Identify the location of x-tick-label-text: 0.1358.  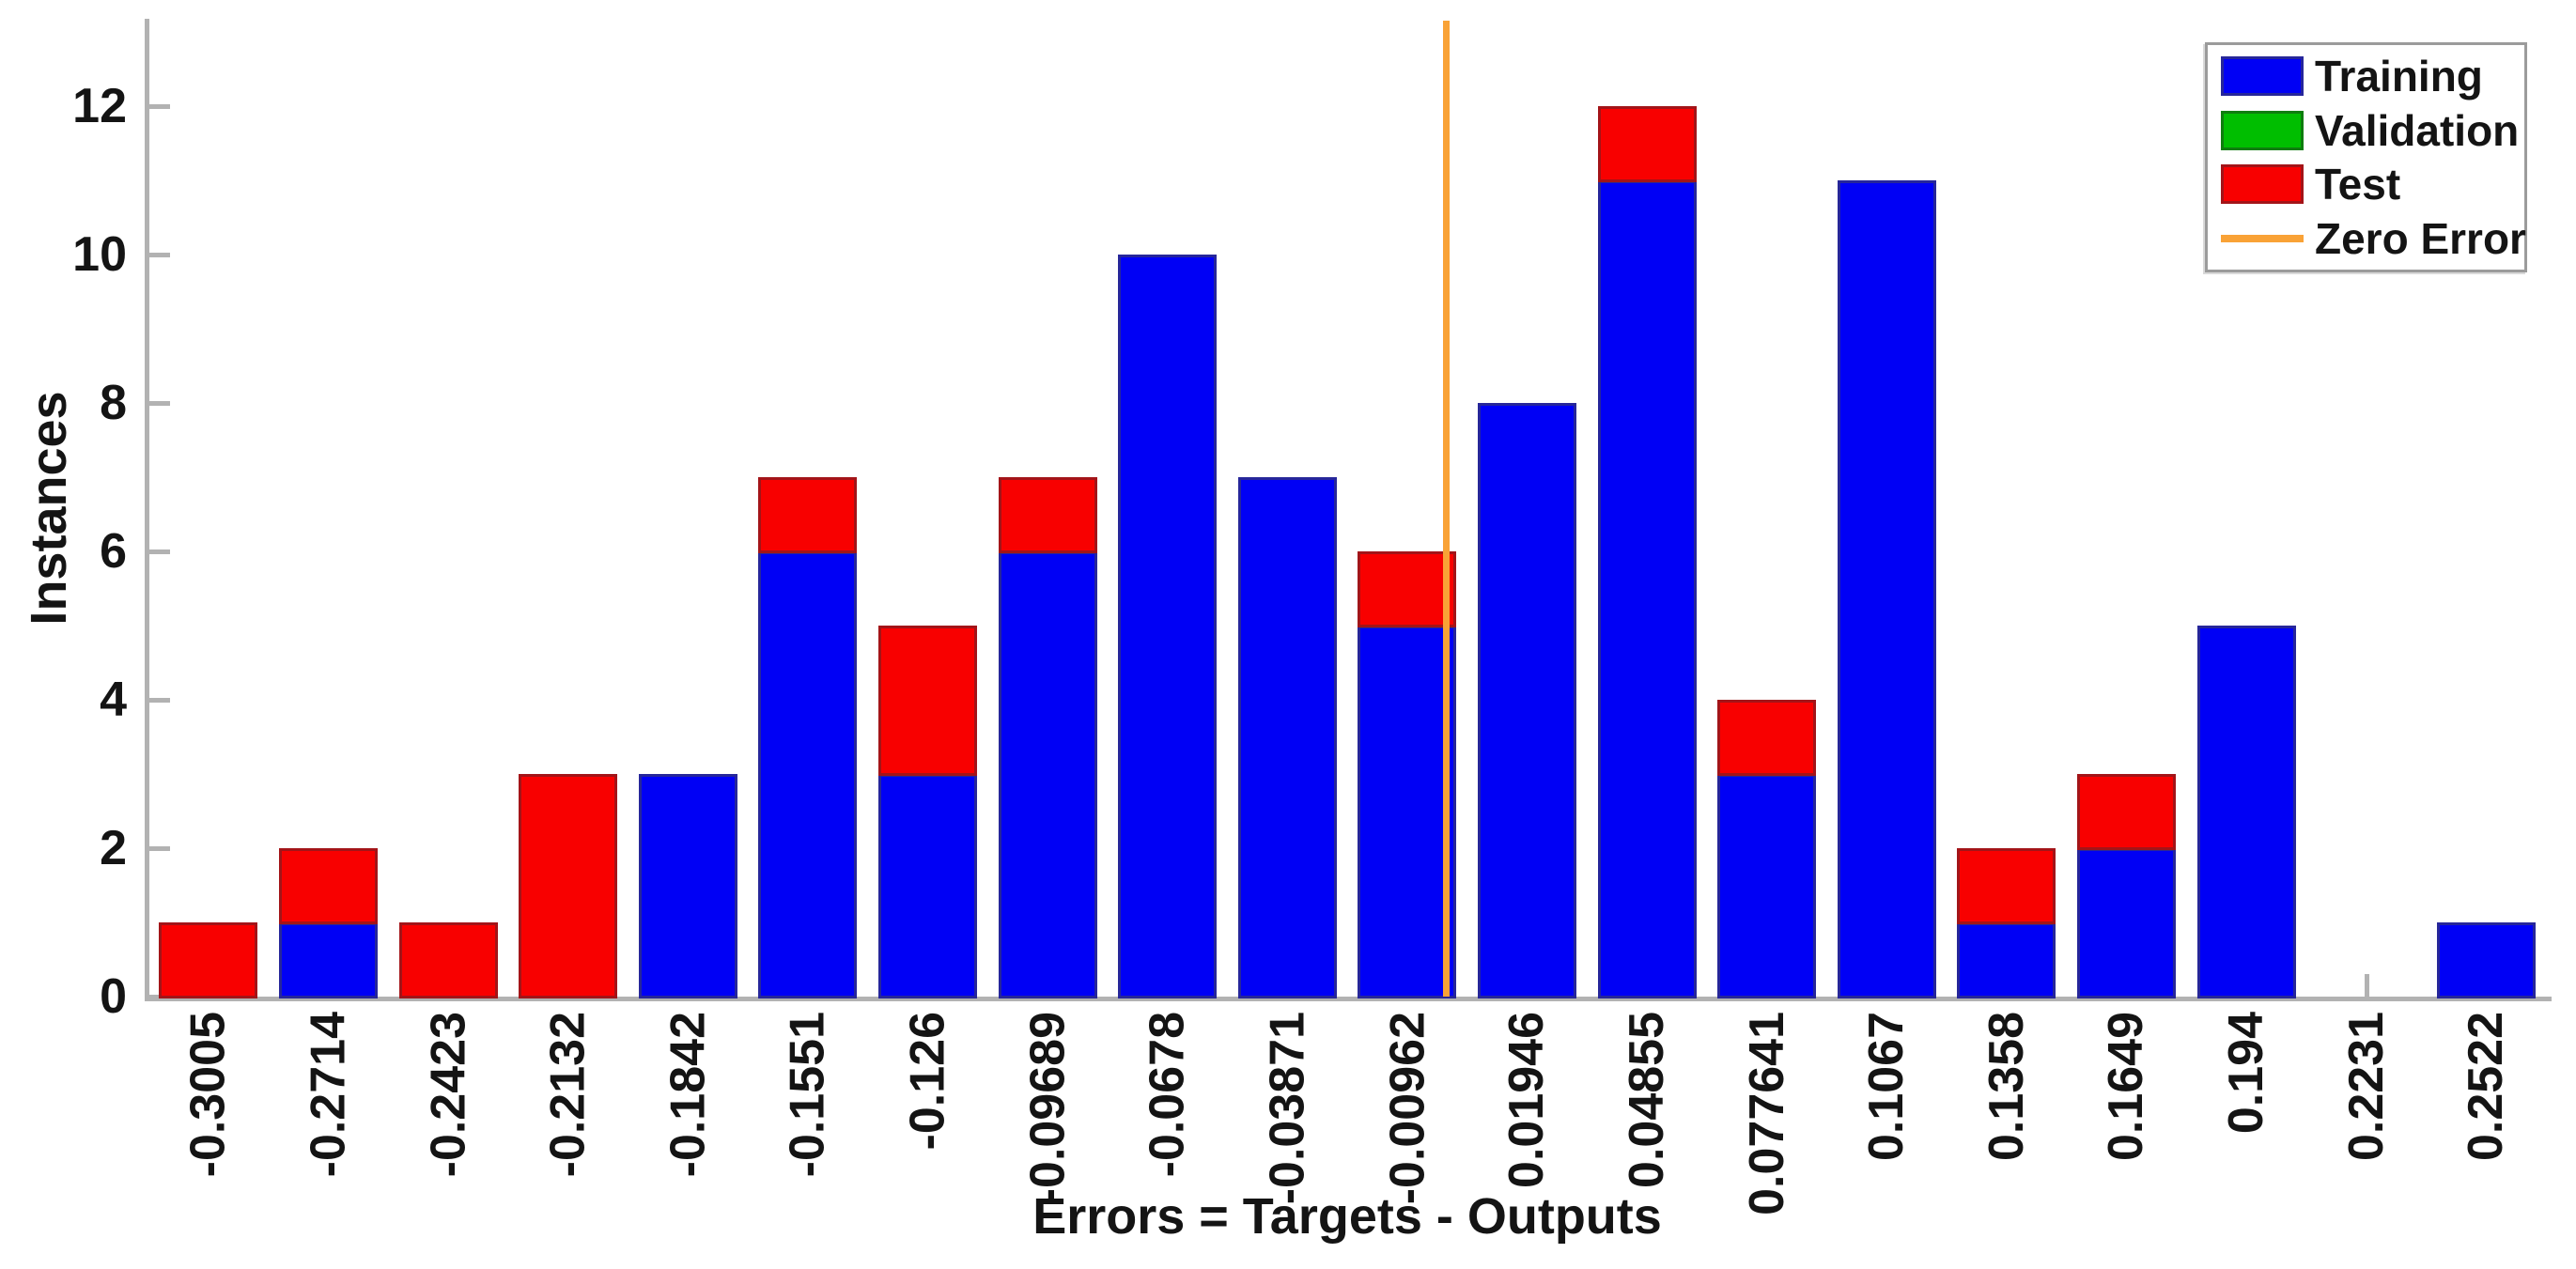
(2006, 1087).